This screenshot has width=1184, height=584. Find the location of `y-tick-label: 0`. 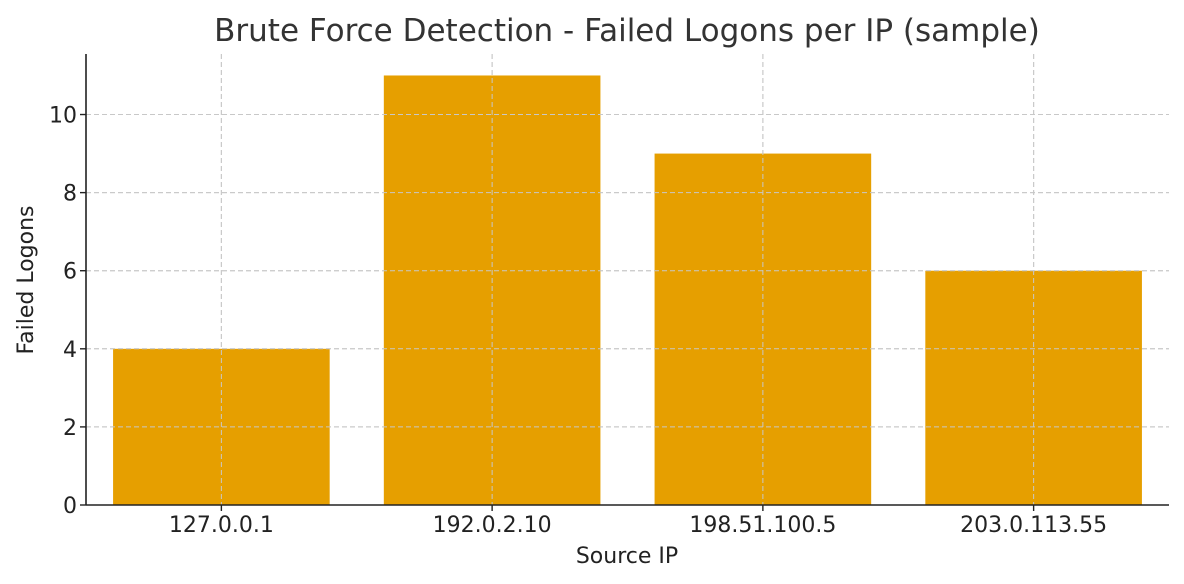

y-tick-label: 0 is located at coordinates (70, 506).